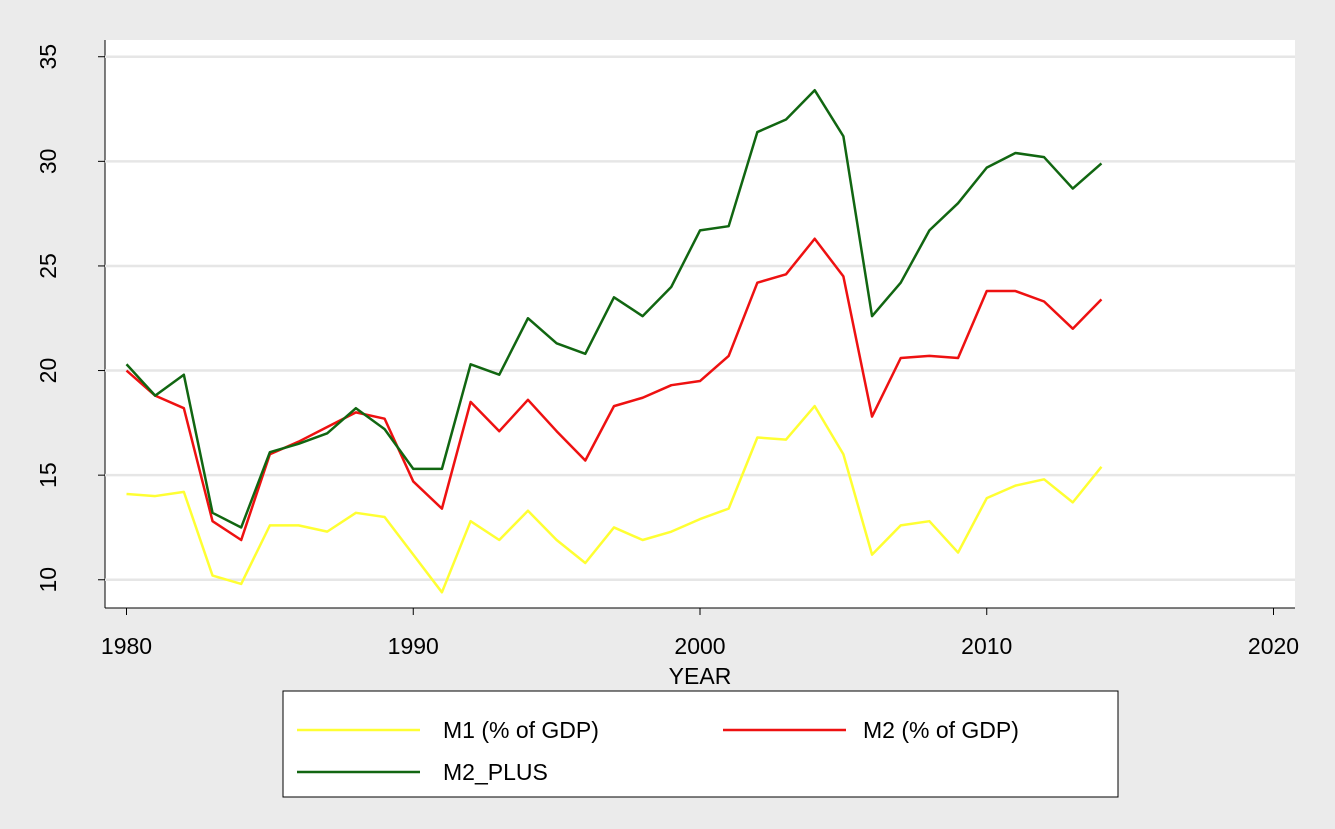 Image resolution: width=1335 pixels, height=829 pixels. Describe the element at coordinates (521, 730) in the screenshot. I see `legend-label: M1 (% of GDP)` at that location.